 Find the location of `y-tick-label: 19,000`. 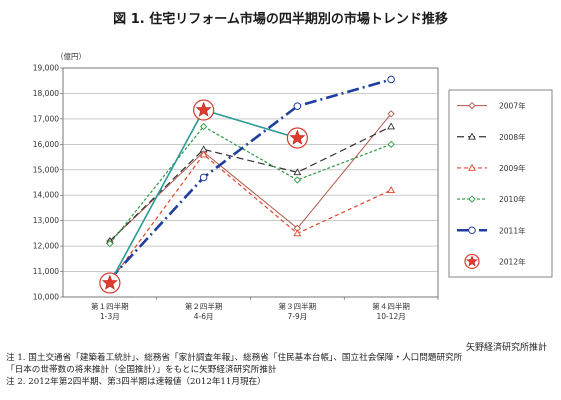

y-tick-label: 19,000 is located at coordinates (46, 68).